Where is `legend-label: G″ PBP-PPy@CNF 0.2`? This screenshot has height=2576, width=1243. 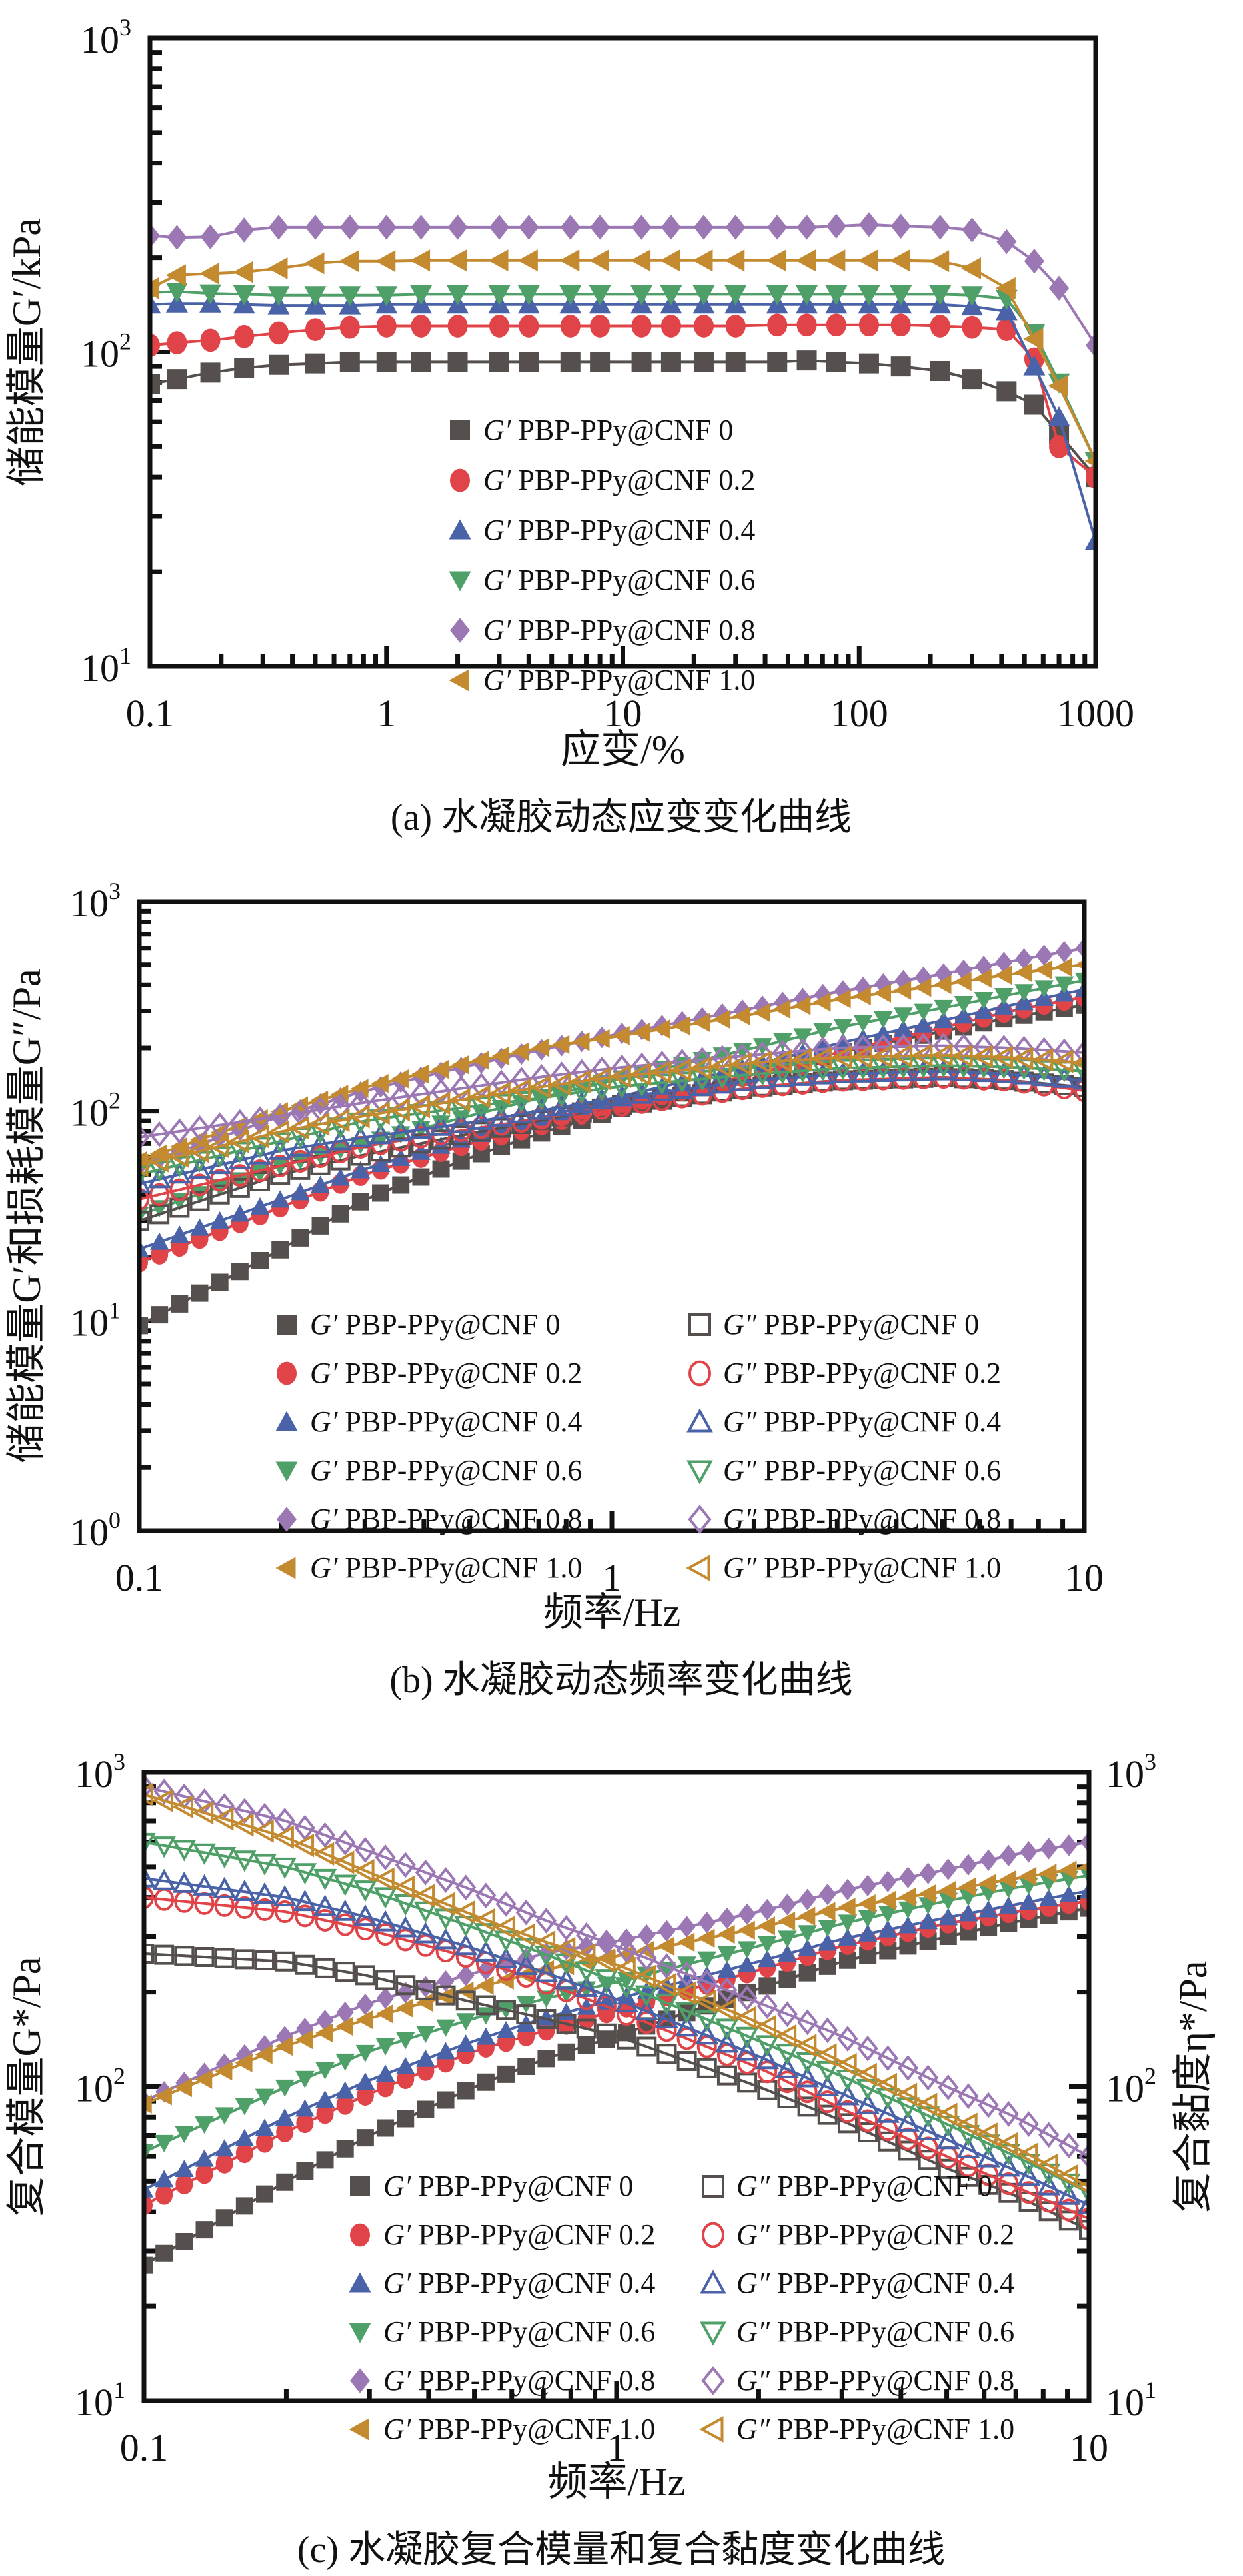 legend-label: G″ PBP-PPy@CNF 0.2 is located at coordinates (875, 2234).